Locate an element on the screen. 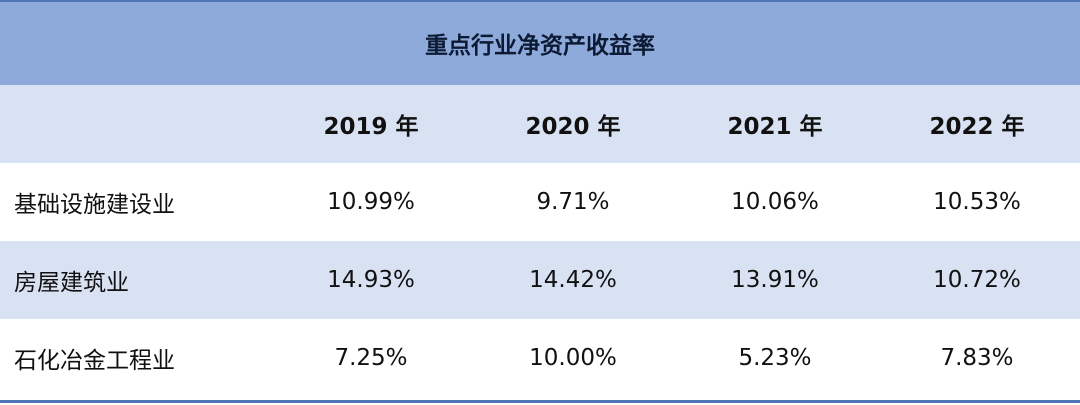  value-cell: 10.06% is located at coordinates (775, 202).